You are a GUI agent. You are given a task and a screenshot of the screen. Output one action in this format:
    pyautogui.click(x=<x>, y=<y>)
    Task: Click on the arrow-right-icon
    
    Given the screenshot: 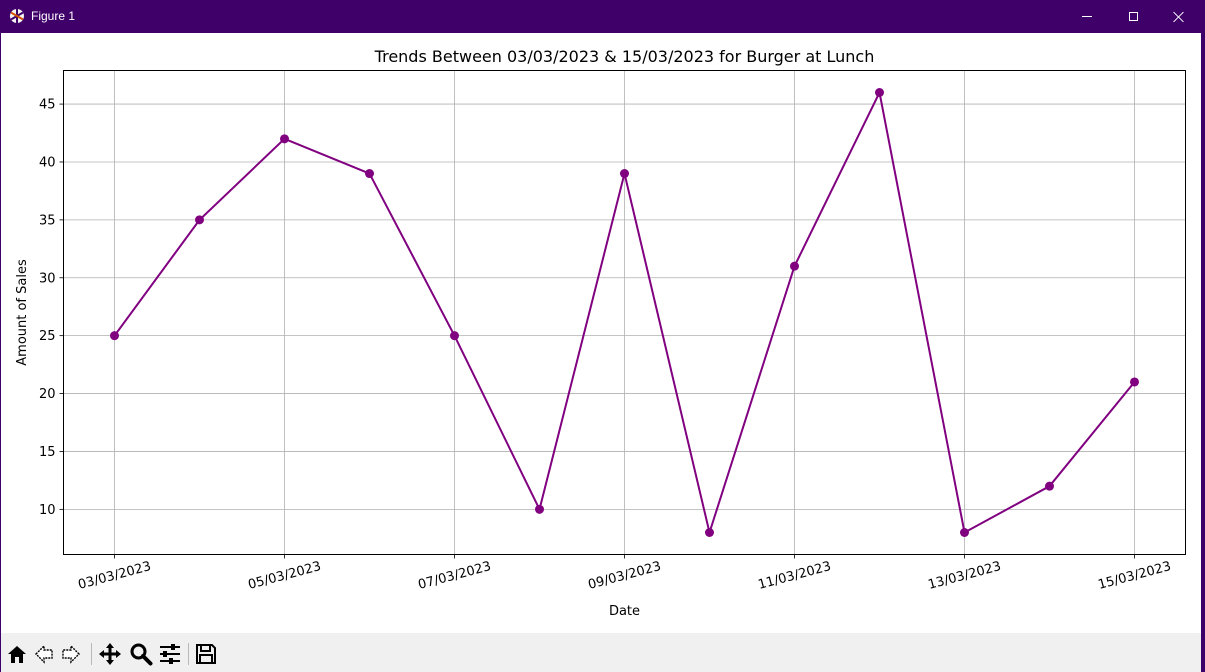 What is the action you would take?
    pyautogui.click(x=71, y=654)
    